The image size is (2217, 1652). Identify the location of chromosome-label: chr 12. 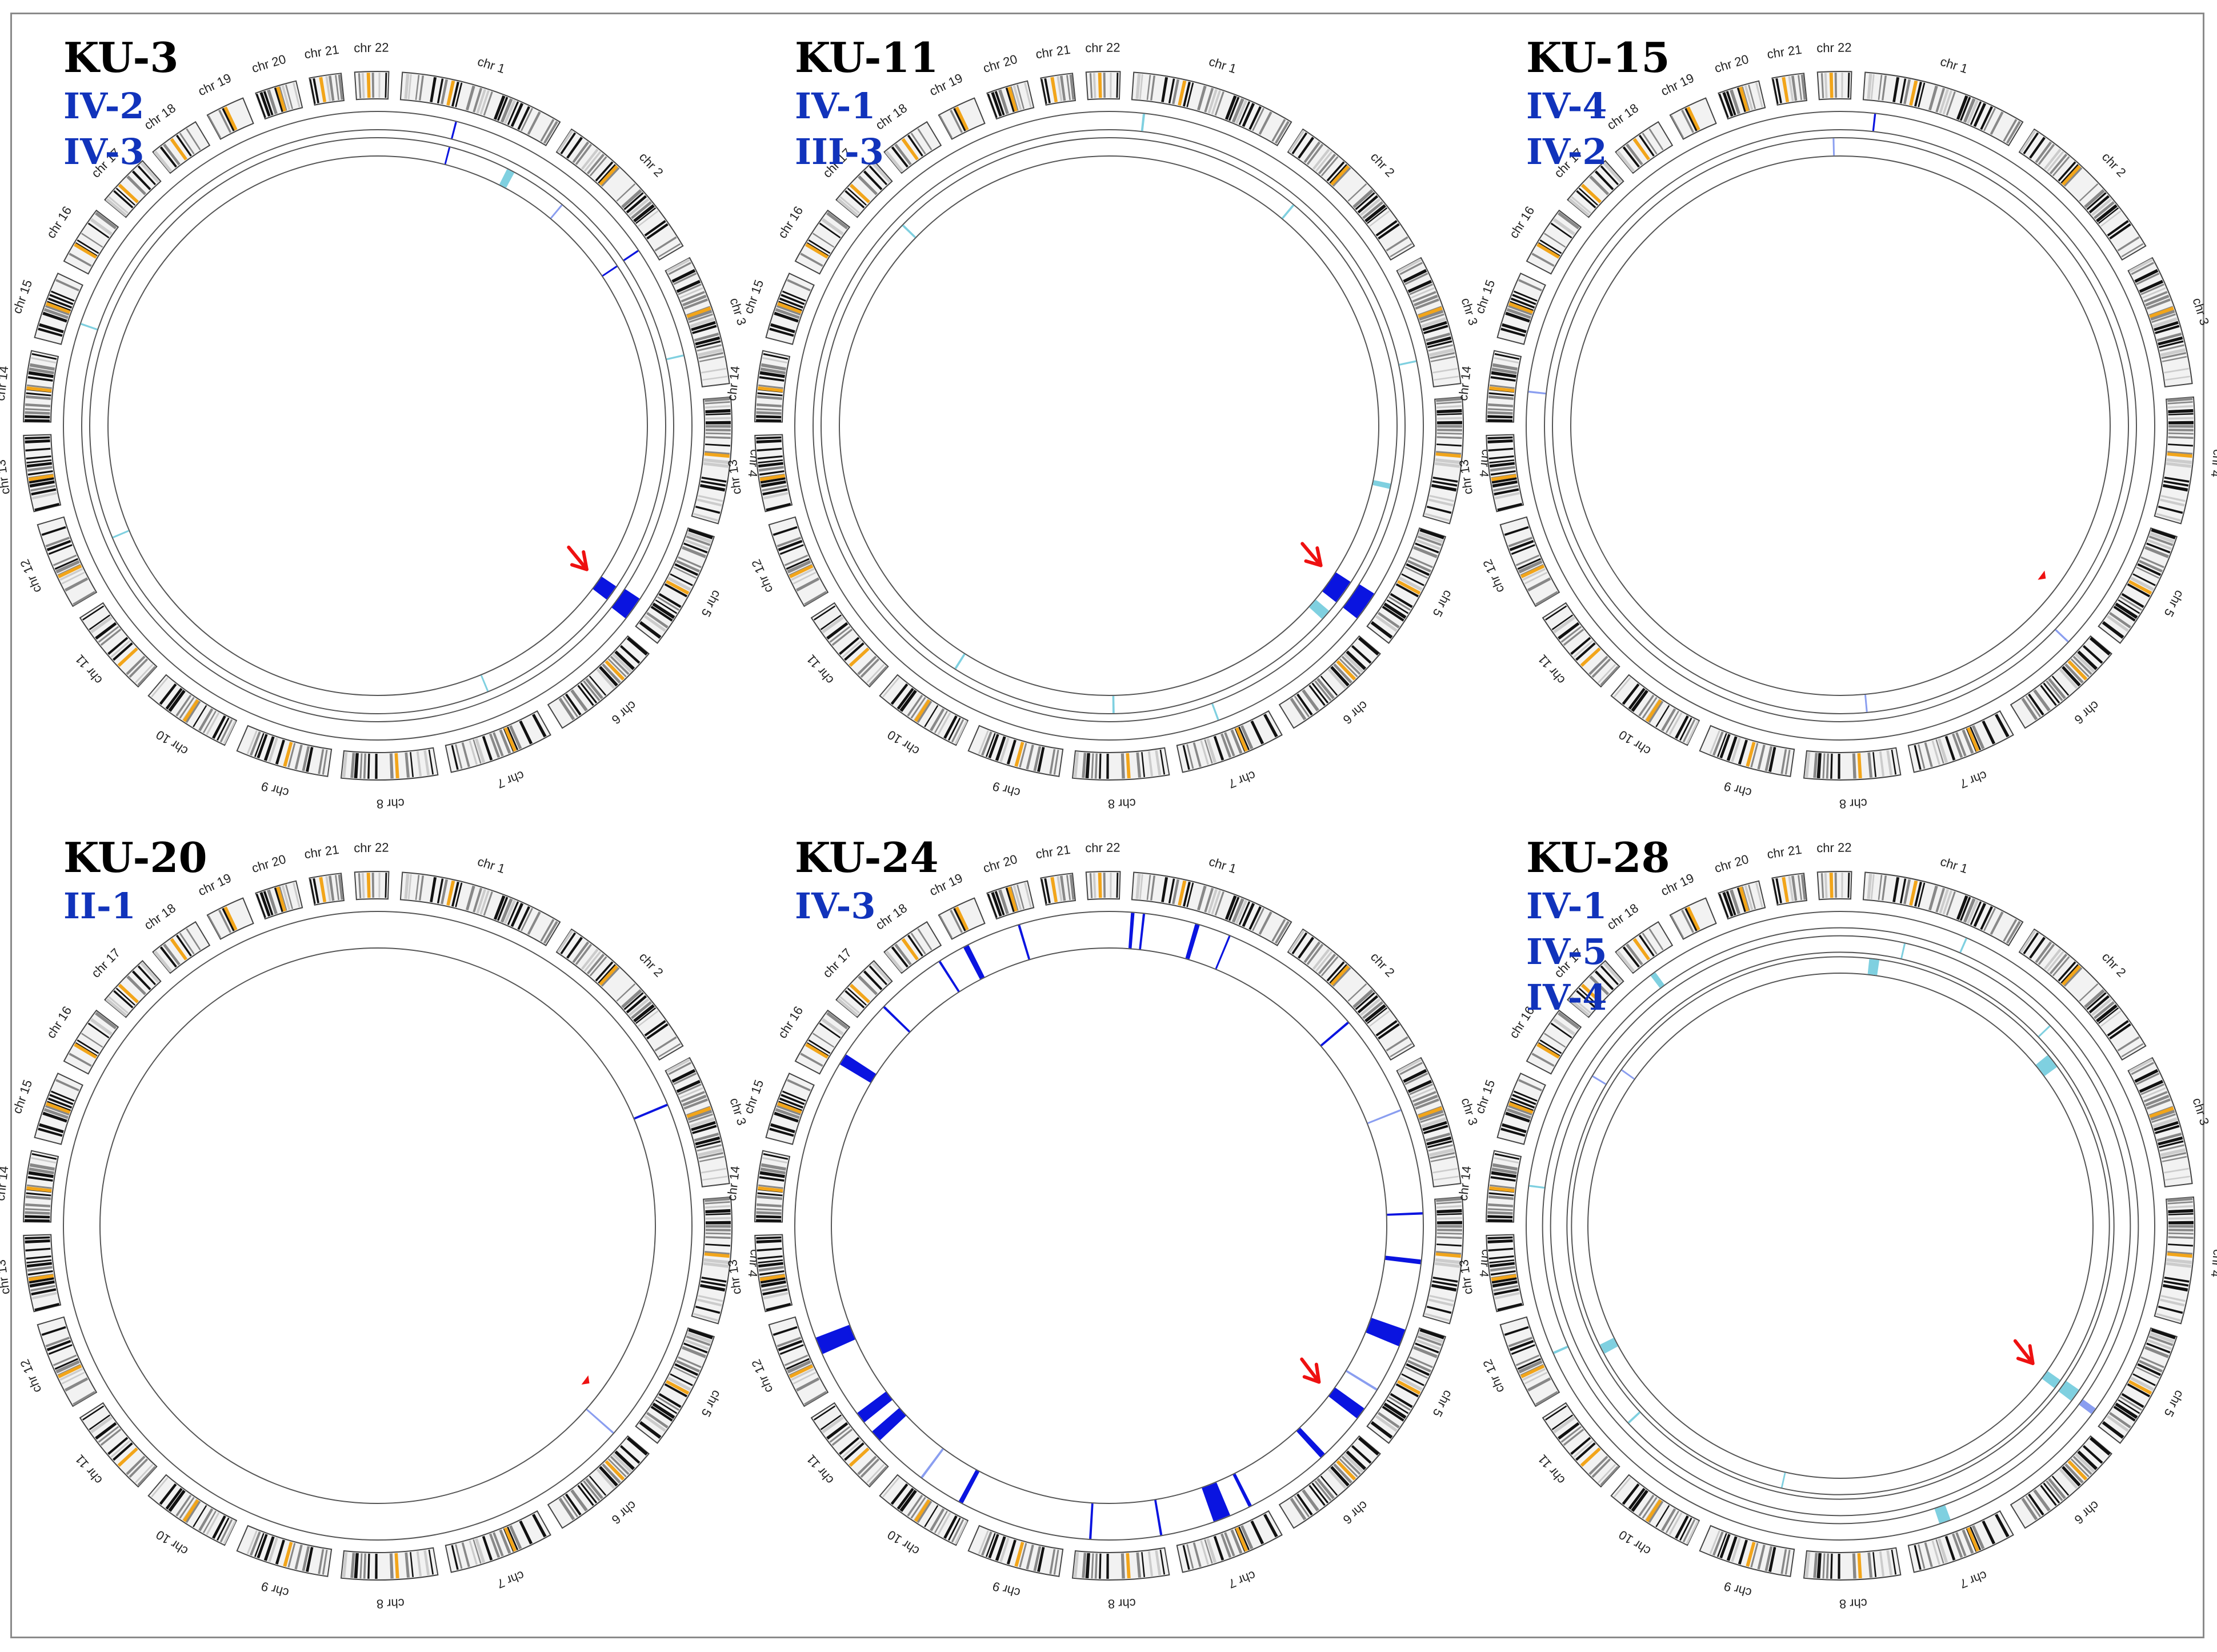
(762, 1376).